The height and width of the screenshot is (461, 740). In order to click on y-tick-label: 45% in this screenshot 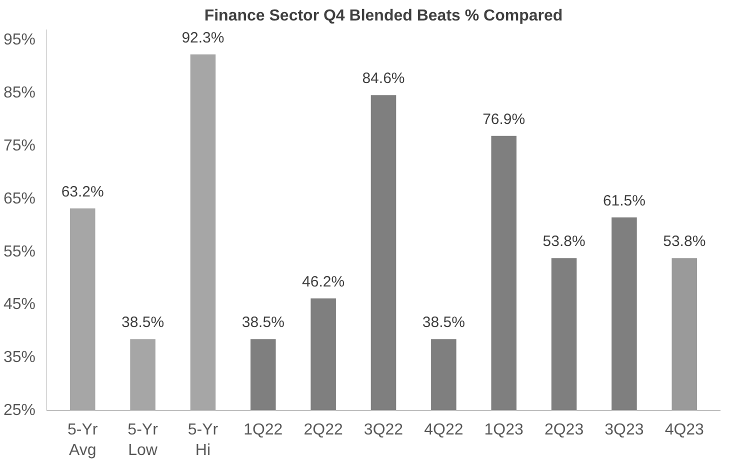, I will do `click(19, 305)`.